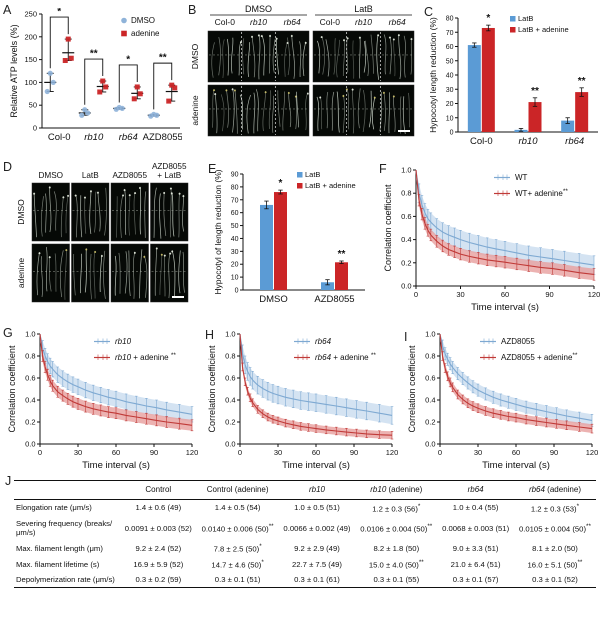 This screenshot has width=600, height=636. I want to click on series-LatB + adenine, so click(311, 239).